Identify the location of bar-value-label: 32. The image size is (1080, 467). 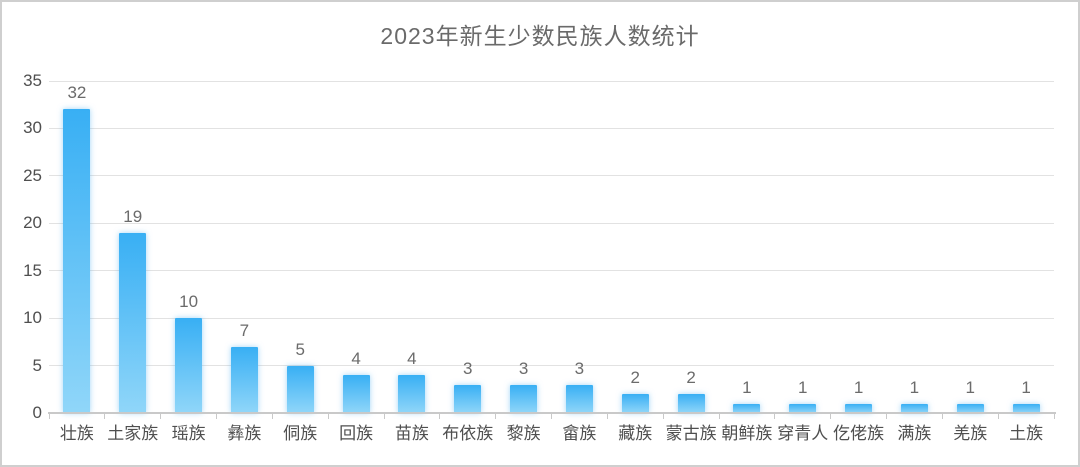
(77, 93).